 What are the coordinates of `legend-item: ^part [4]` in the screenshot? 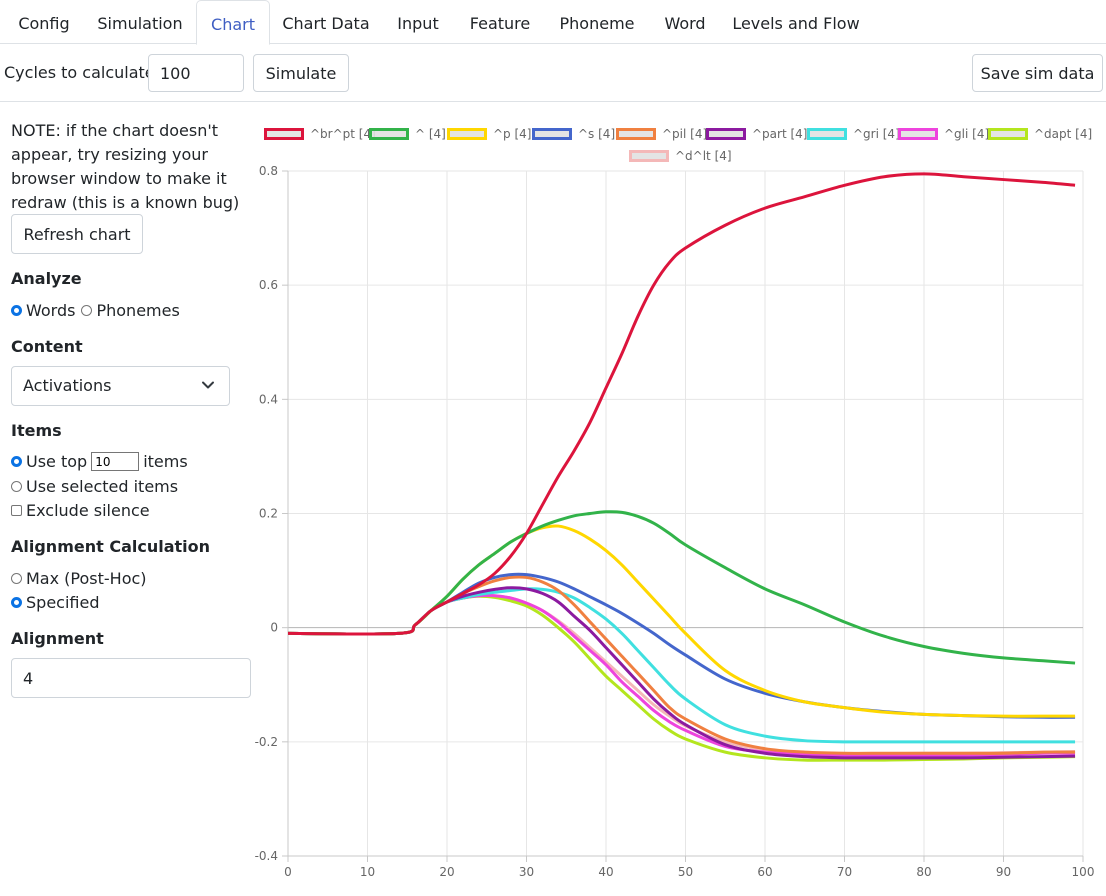 It's located at (756, 134).